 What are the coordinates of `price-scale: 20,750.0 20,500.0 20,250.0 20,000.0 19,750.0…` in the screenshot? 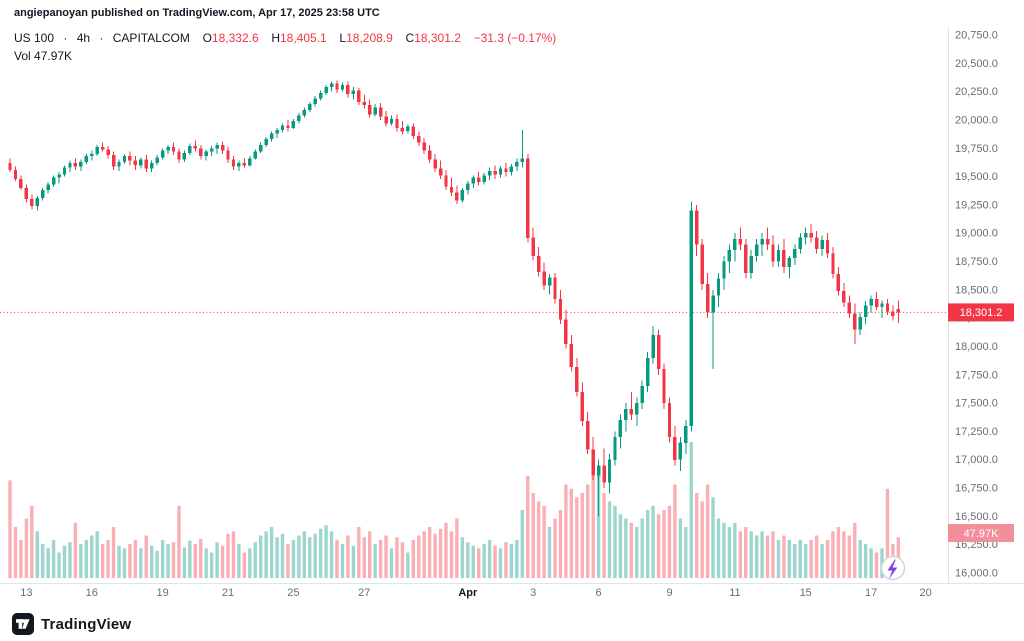 It's located at (976, 305).